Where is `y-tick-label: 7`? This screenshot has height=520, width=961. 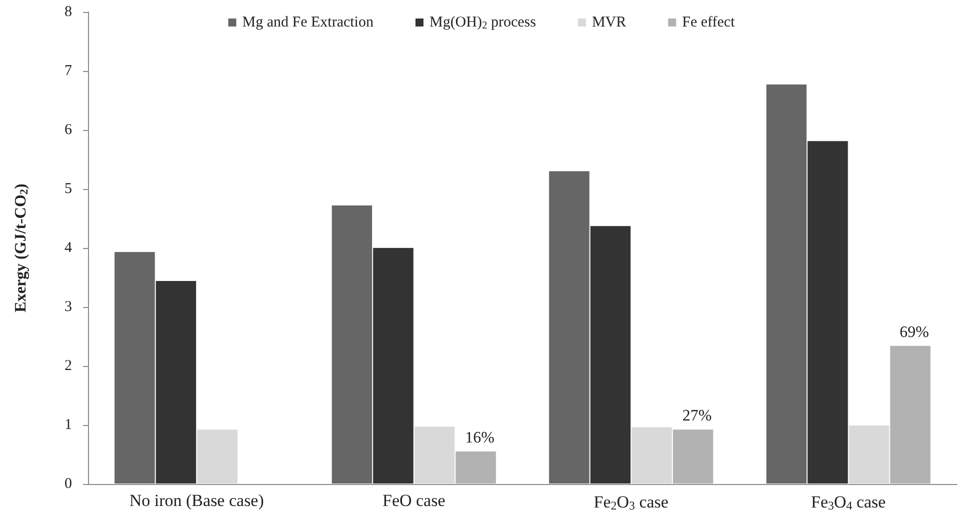
y-tick-label: 7 is located at coordinates (68, 71).